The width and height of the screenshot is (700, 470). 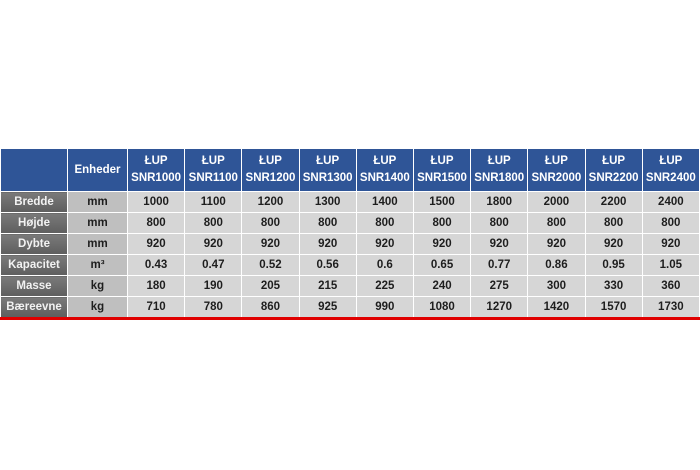 What do you see at coordinates (613, 170) in the screenshot?
I see `model-header: ŁUP SNR2200` at bounding box center [613, 170].